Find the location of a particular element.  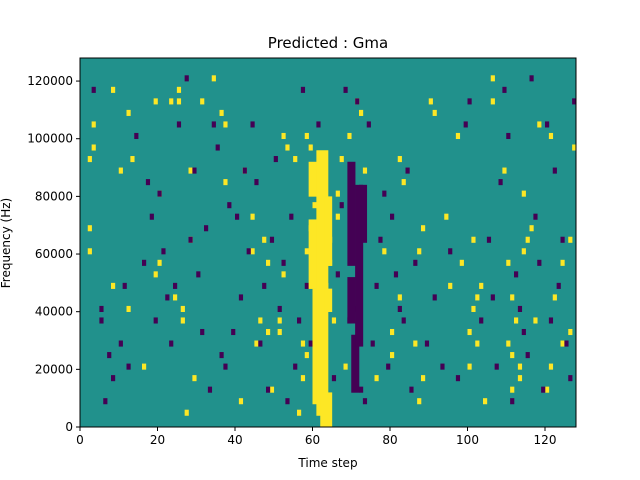

x-tick-label: 0 is located at coordinates (80, 440).